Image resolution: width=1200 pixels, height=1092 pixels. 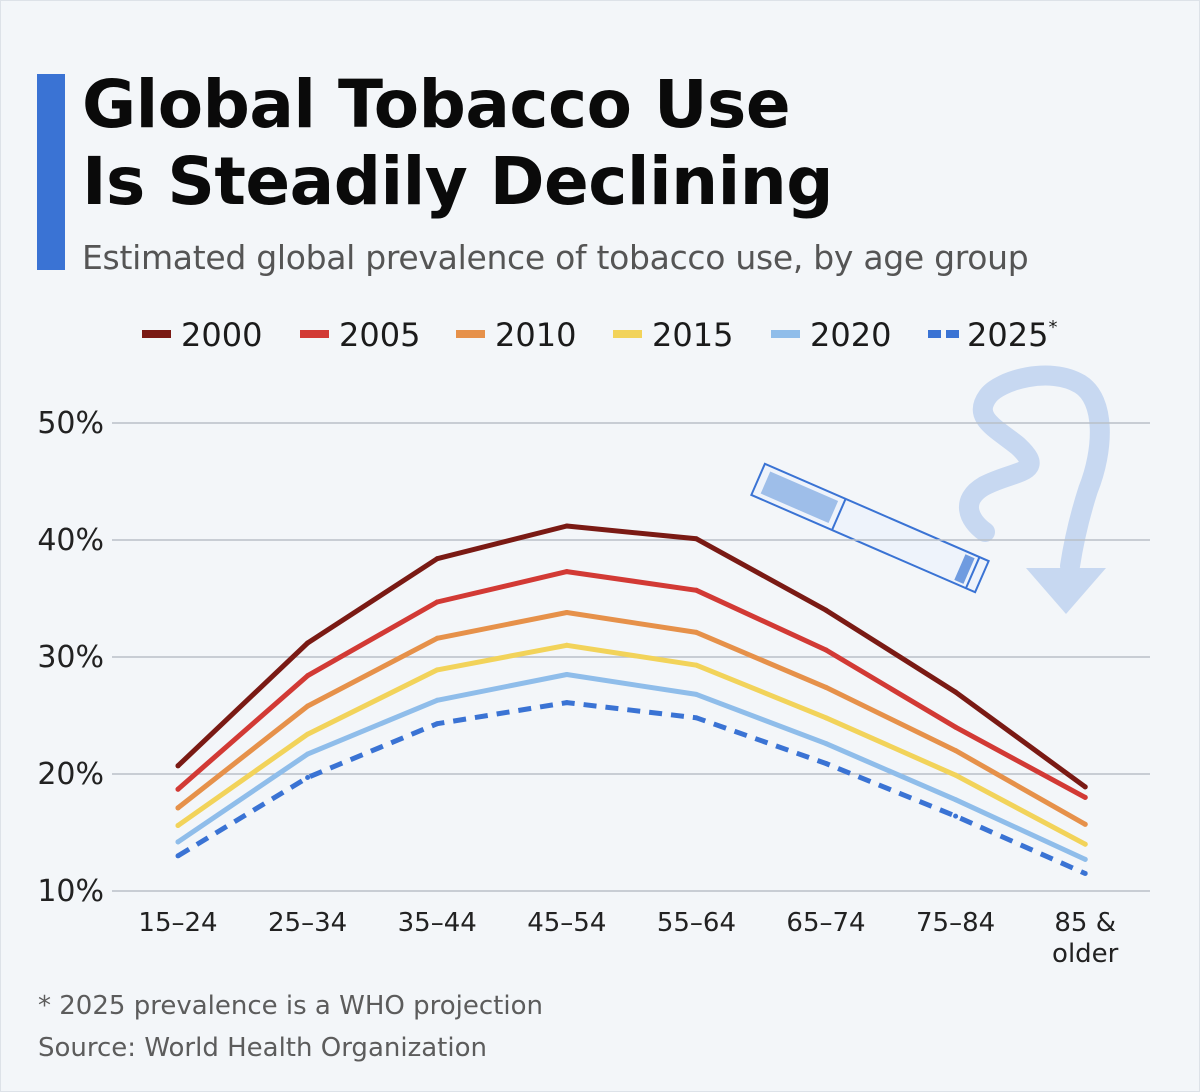 I want to click on x-tick-label: 35–44, so click(x=437, y=923).